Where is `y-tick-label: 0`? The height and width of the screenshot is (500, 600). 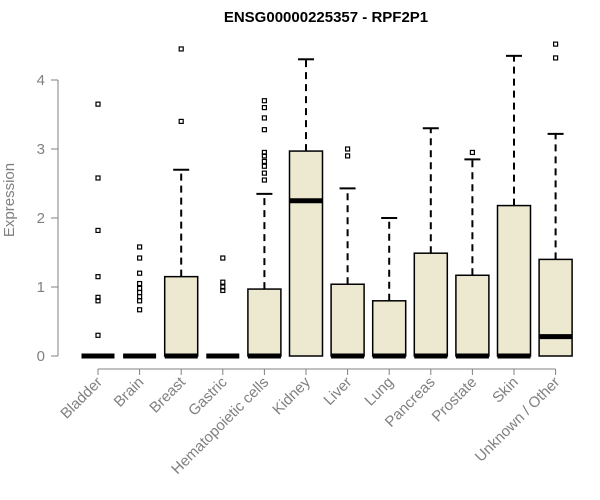
y-tick-label: 0 is located at coordinates (41, 356).